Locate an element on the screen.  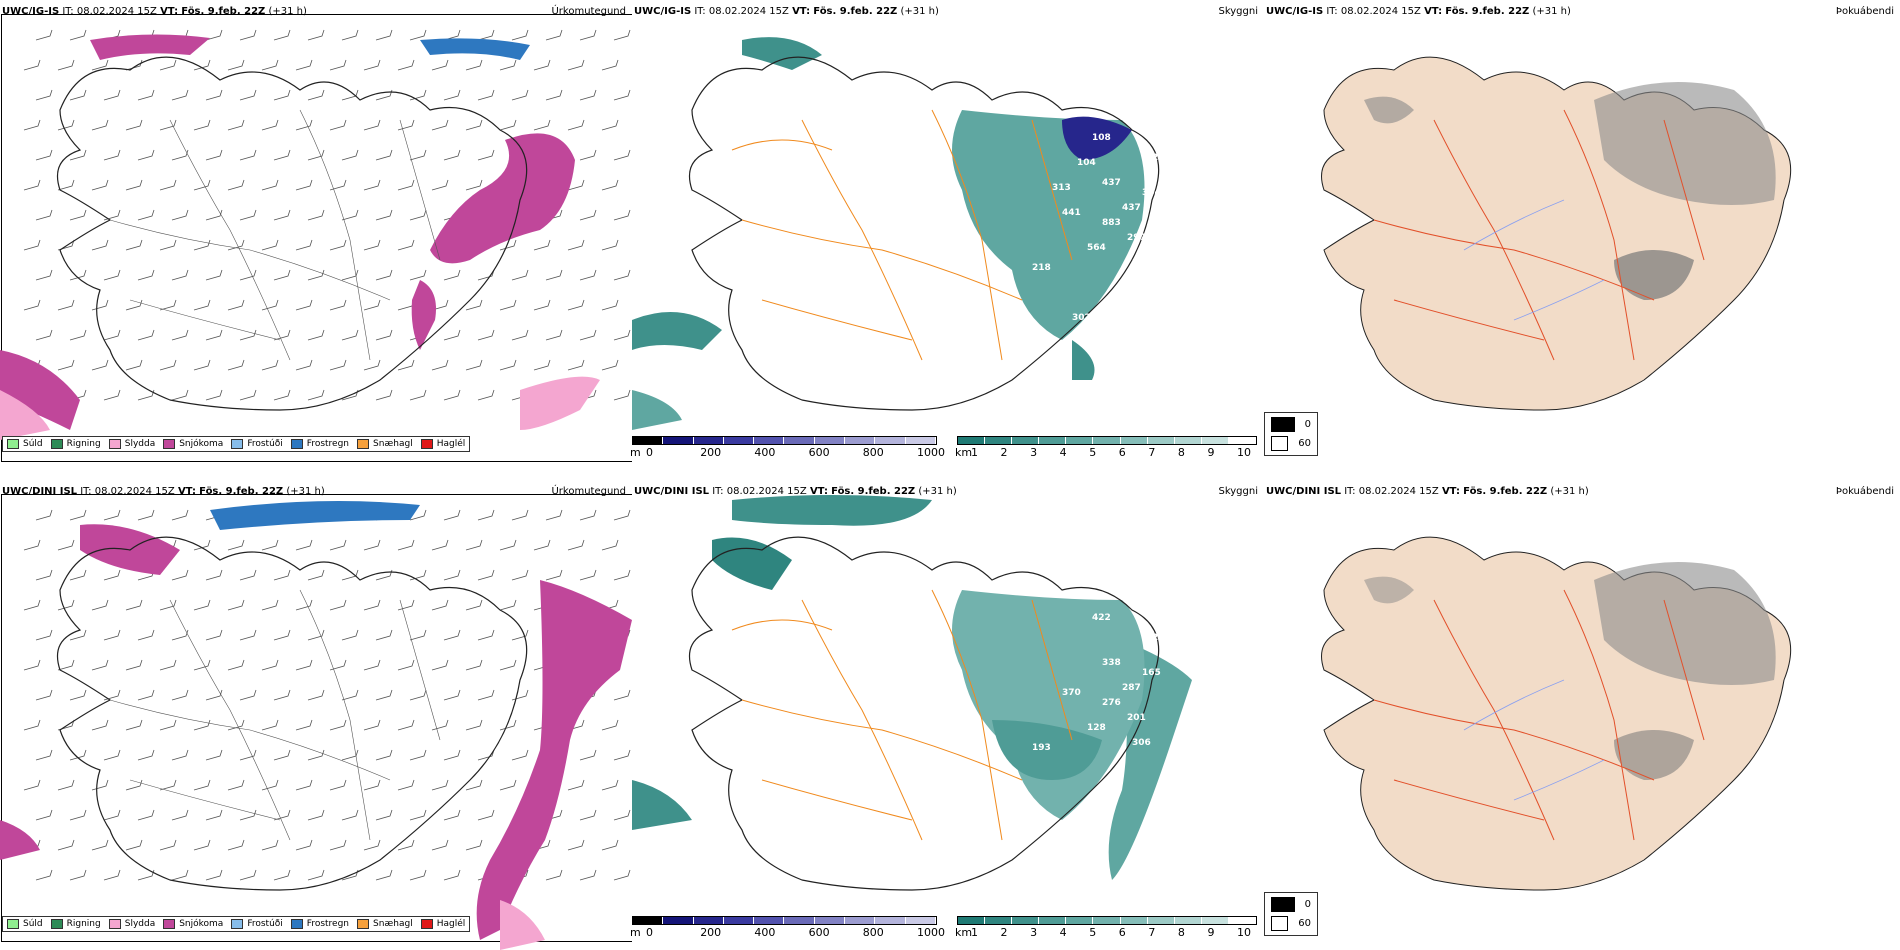
colorbar-tick-label: 1 is located at coordinates (974, 932).